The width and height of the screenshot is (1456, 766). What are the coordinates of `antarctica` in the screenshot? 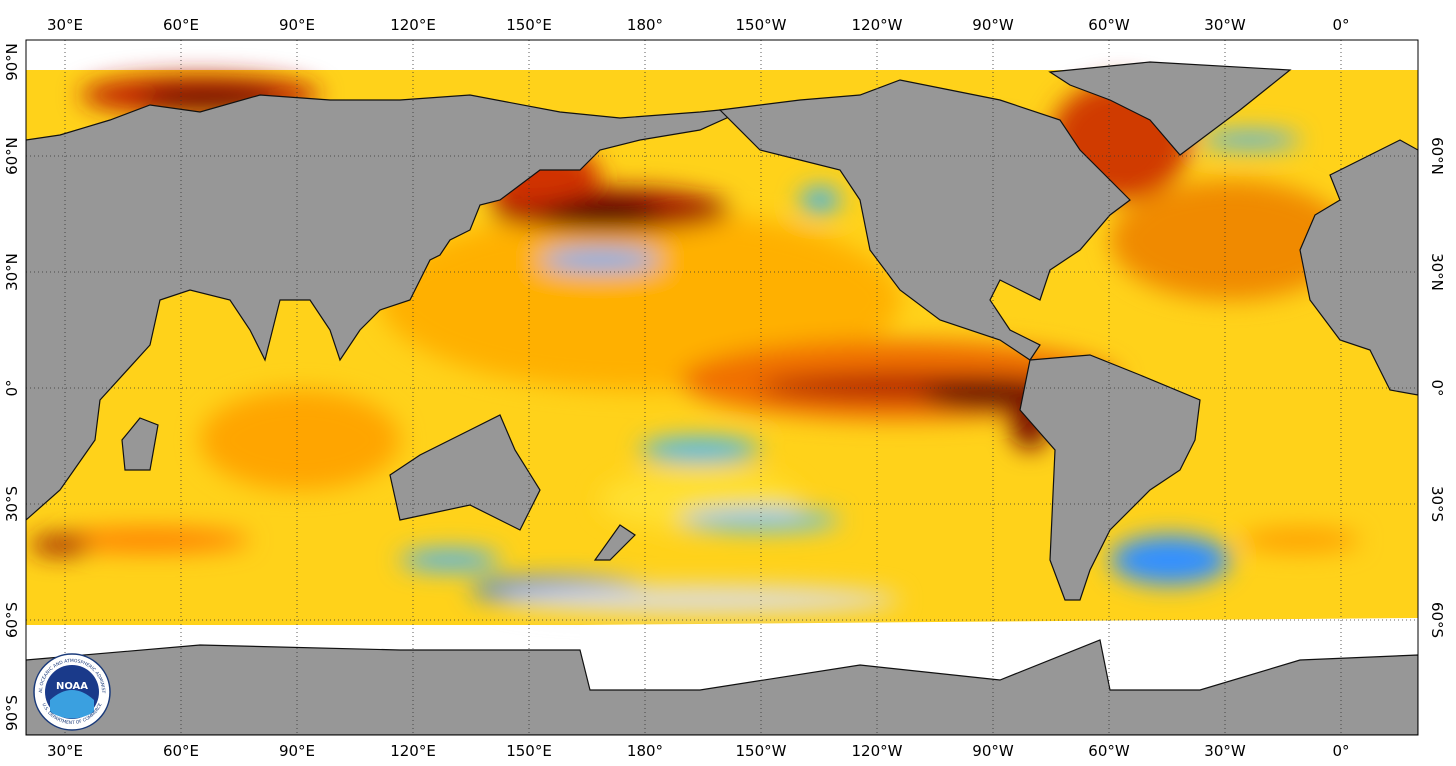 It's located at (722, 687).